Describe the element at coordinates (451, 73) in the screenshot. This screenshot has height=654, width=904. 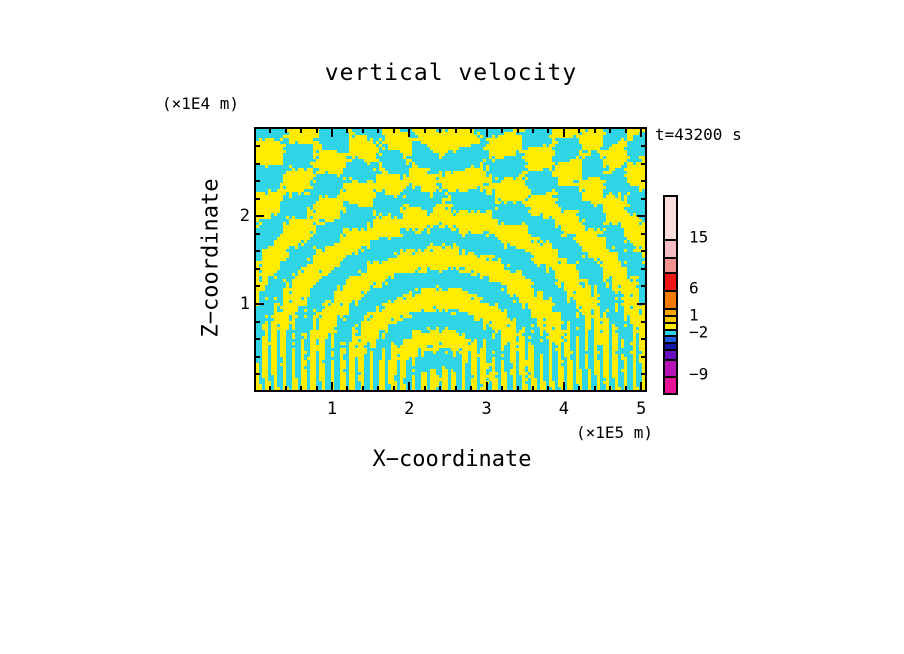
I see `figure-title: vertical velocity` at that location.